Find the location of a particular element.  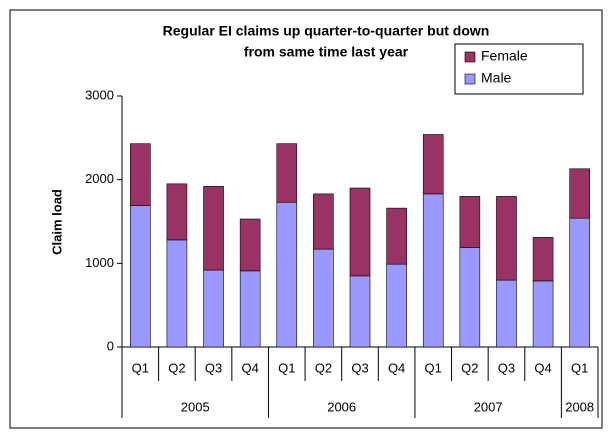

group-label: 2007 is located at coordinates (488, 406).